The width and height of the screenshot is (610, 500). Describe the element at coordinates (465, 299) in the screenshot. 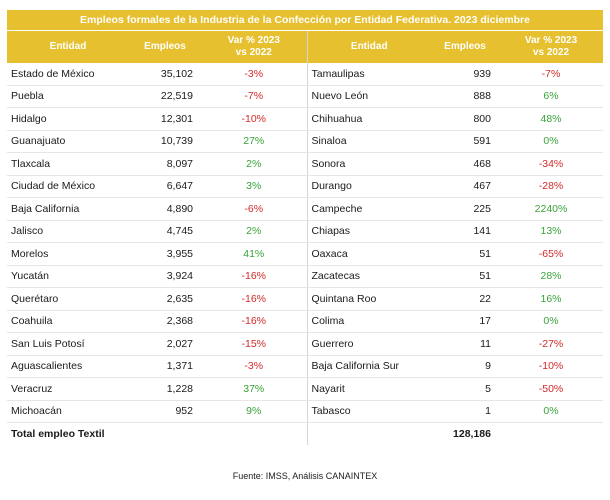

I see `empleos-cell: 22` at that location.